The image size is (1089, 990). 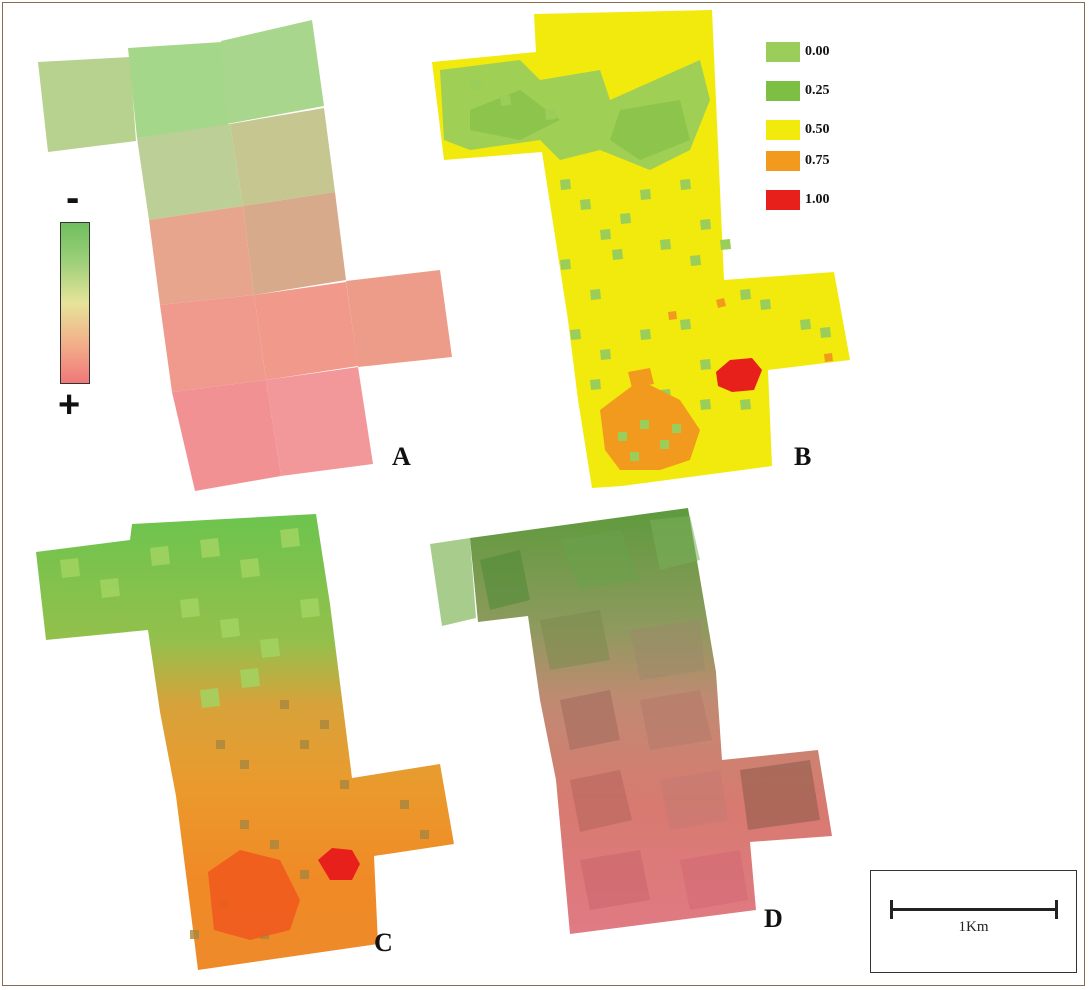 I want to click on legend-label-2: 0.50, so click(x=817, y=129).